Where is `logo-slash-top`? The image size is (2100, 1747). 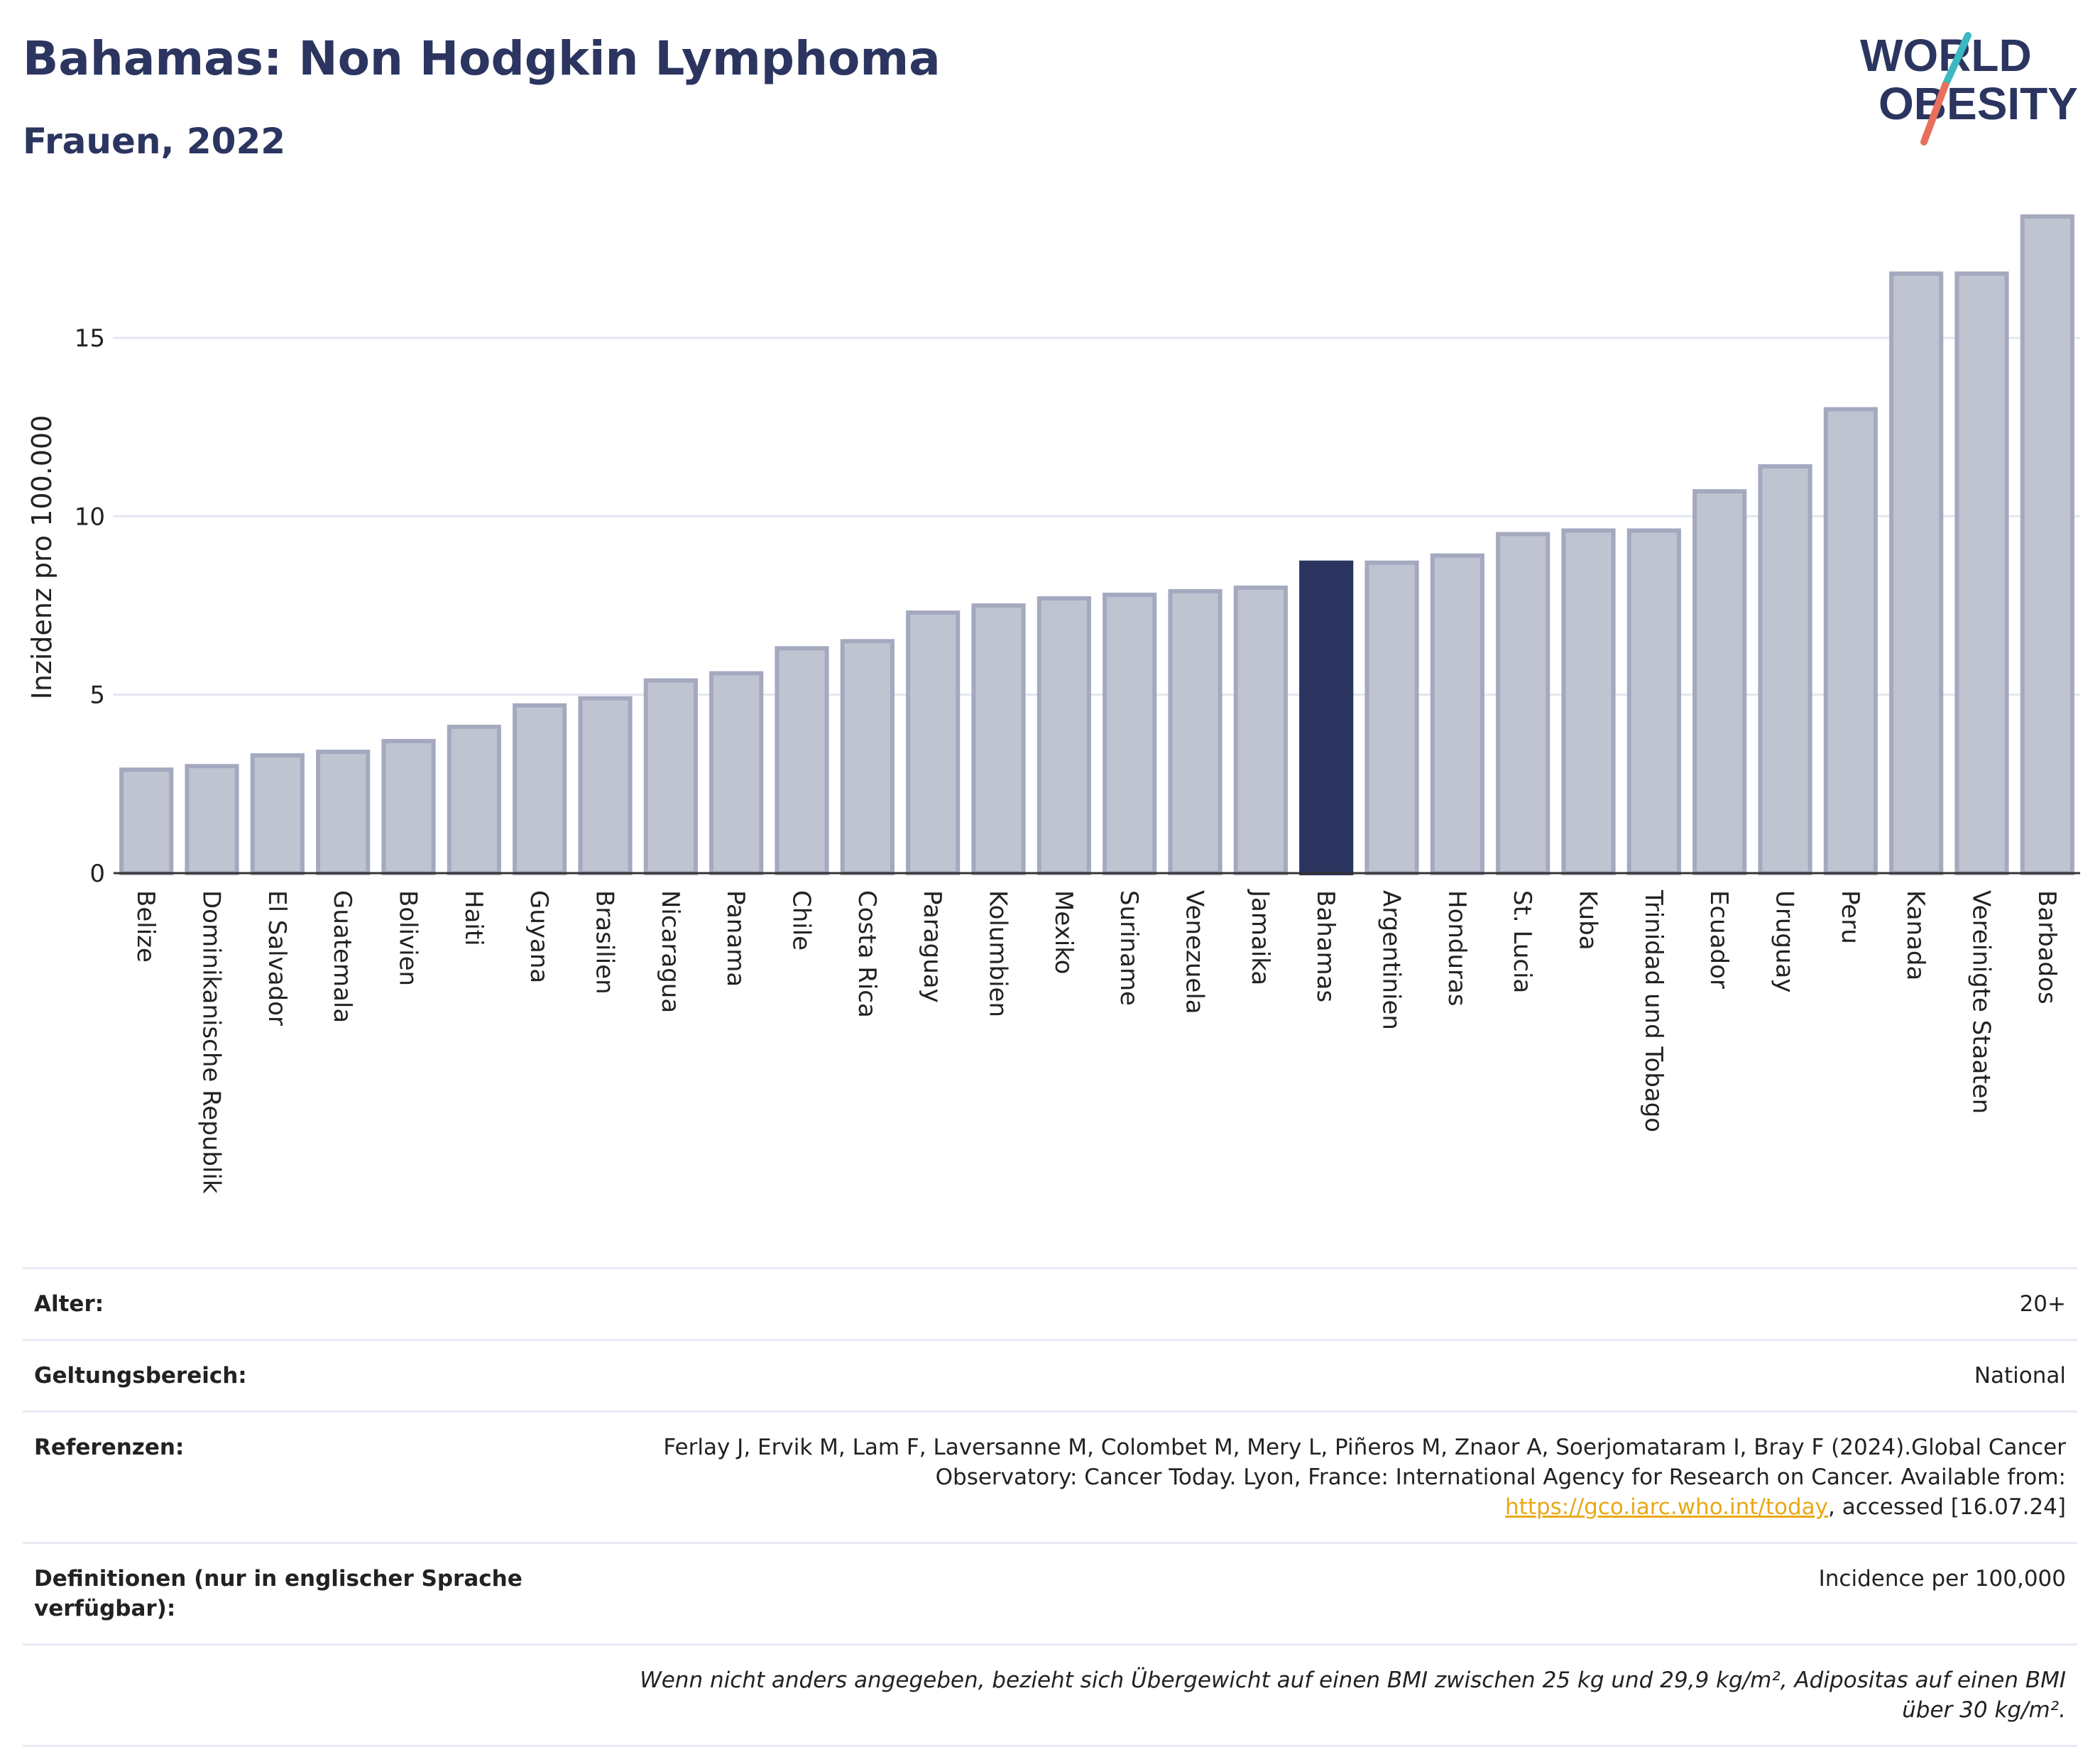 logo-slash-top is located at coordinates (1957, 60).